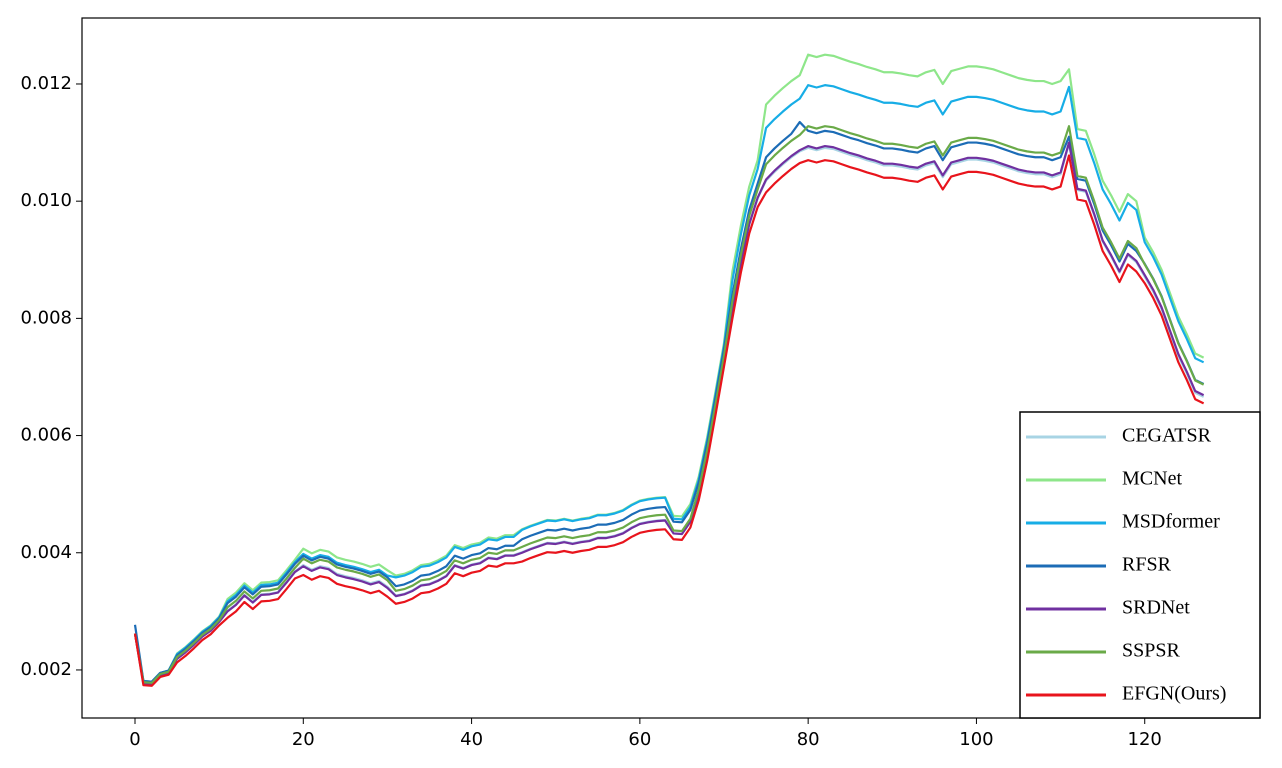  I want to click on legend-label: MSDformer, so click(1171, 522).